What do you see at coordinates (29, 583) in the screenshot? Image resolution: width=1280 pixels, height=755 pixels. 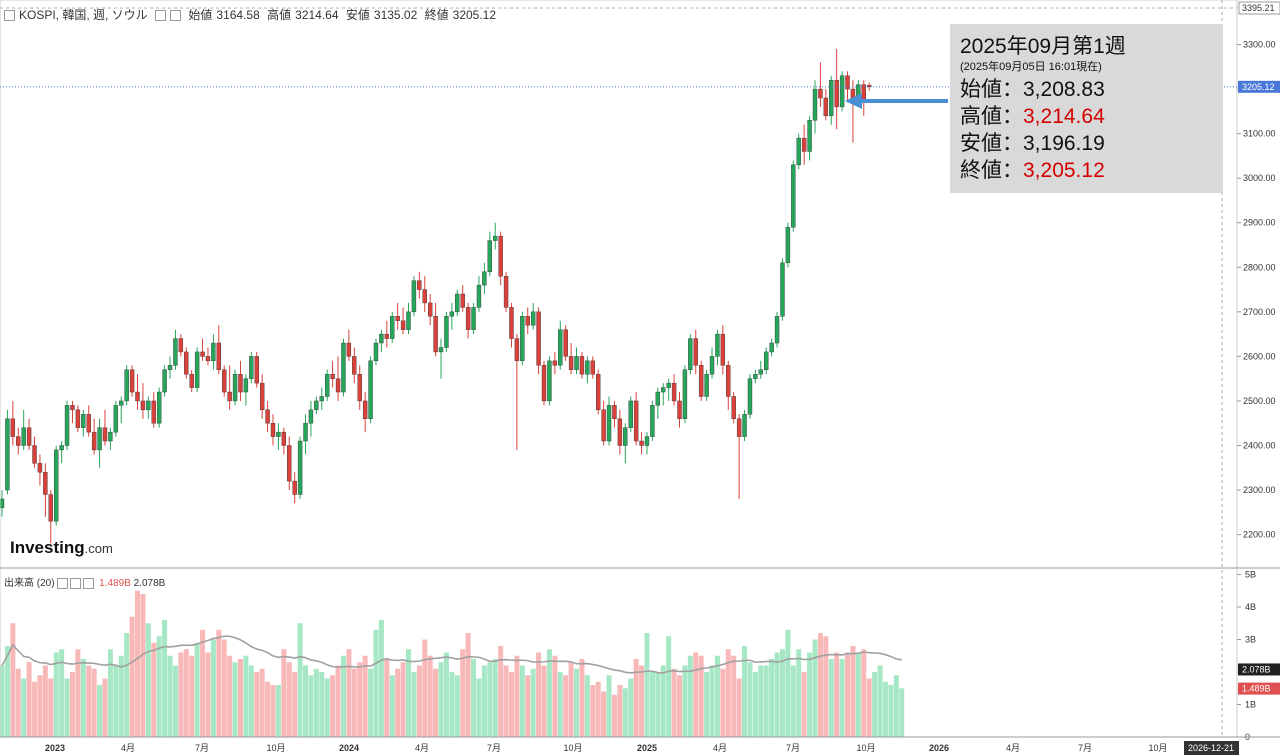 I see `volume-label: 出来高 (20)` at bounding box center [29, 583].